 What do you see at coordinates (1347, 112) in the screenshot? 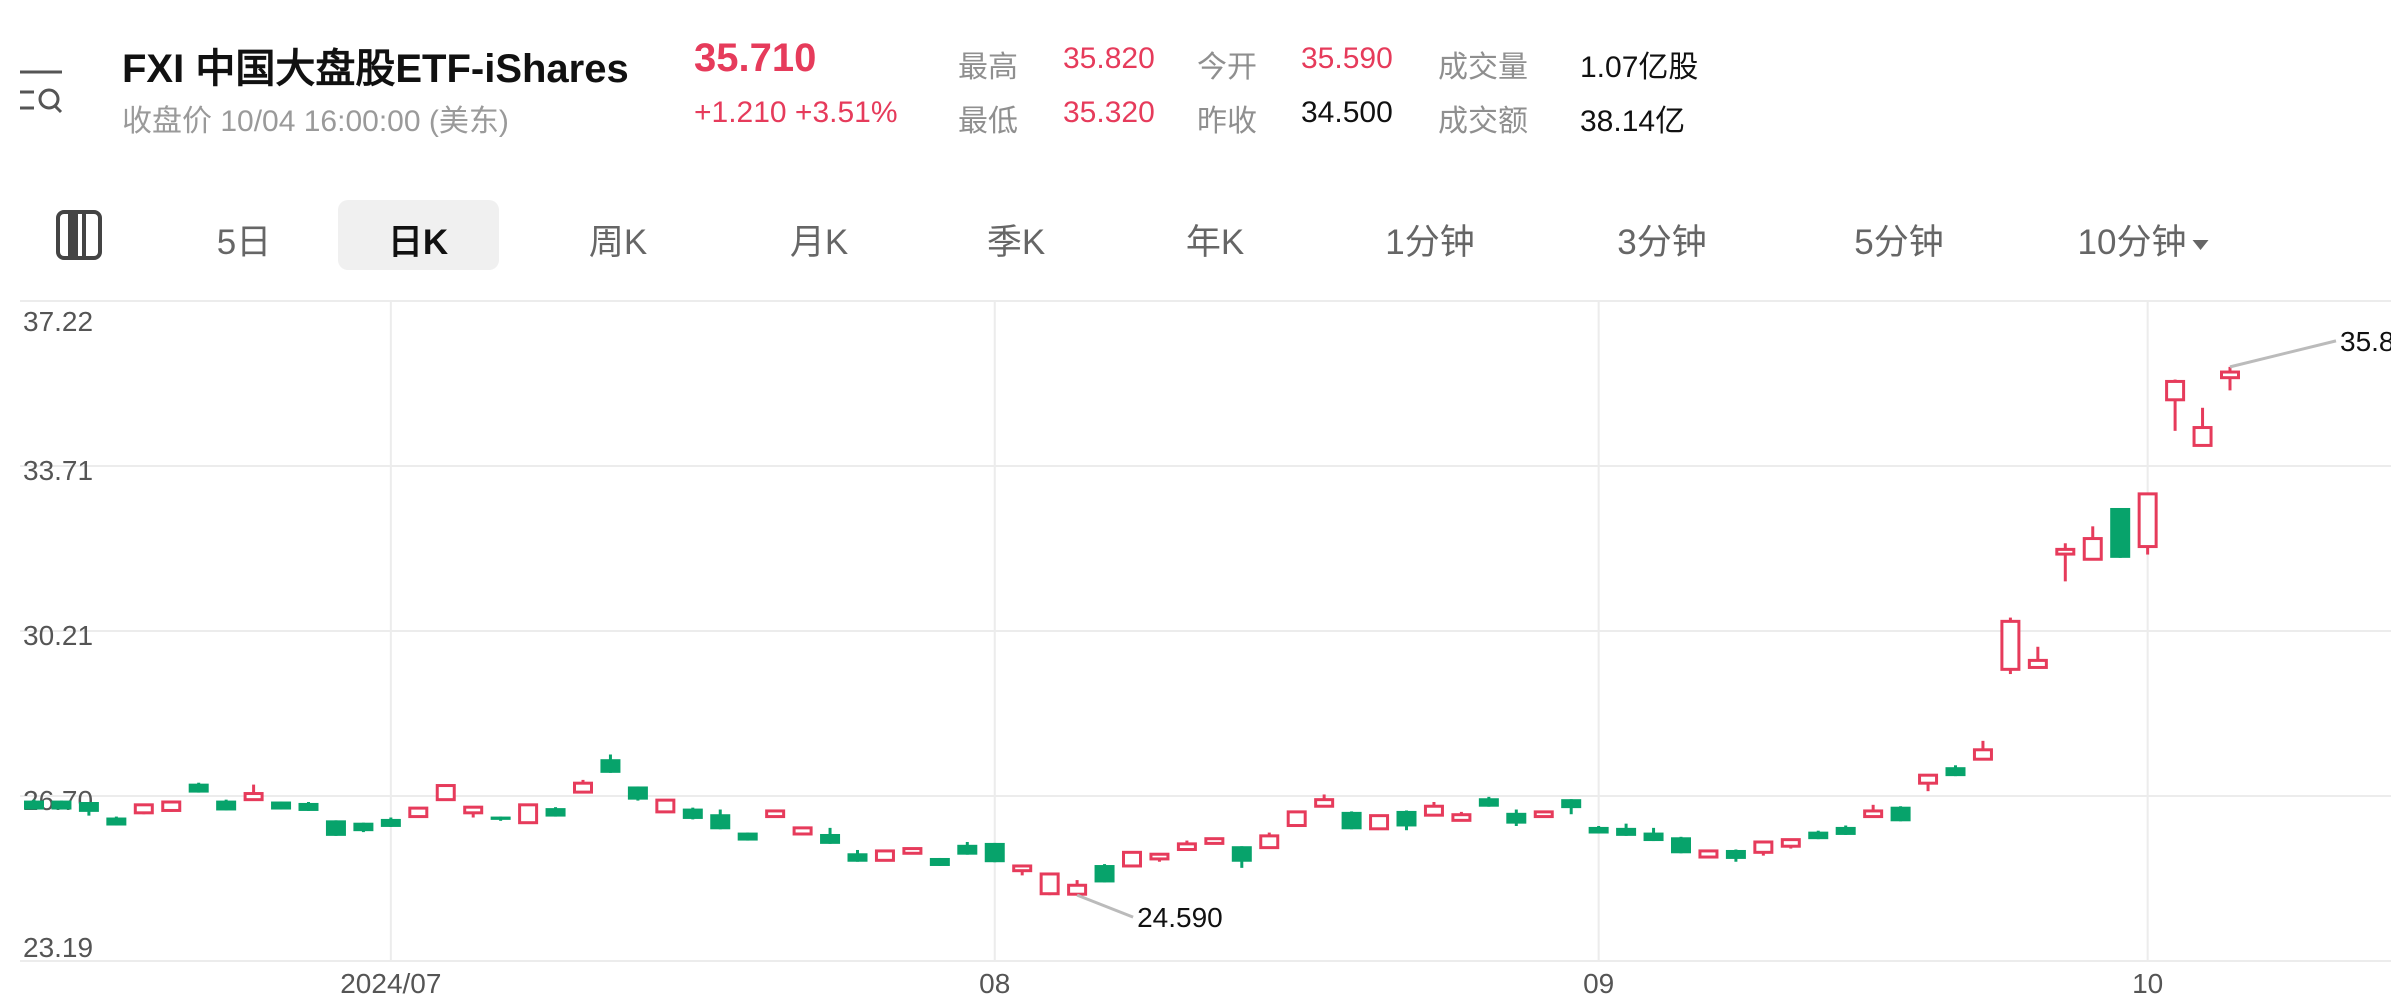
I see `prev-close-value: 34.500` at bounding box center [1347, 112].